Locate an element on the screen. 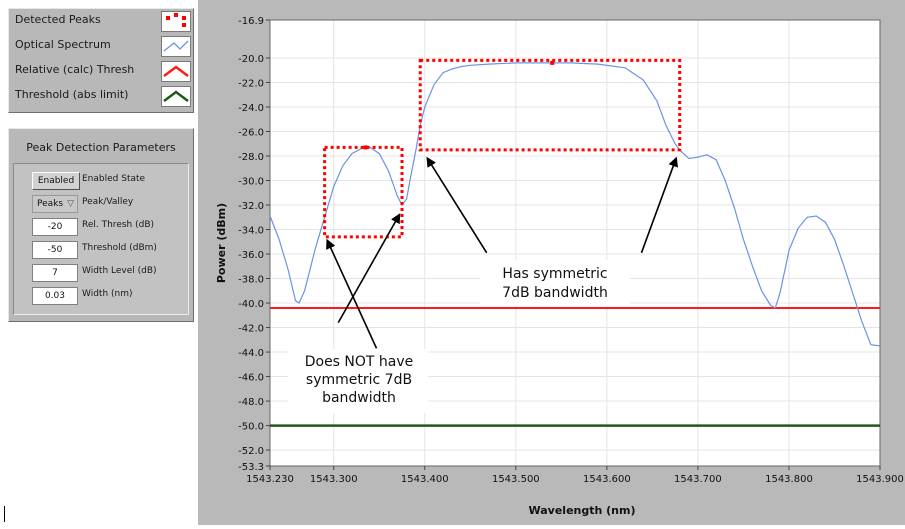  rel-thresh-input: -20 is located at coordinates (55, 227).